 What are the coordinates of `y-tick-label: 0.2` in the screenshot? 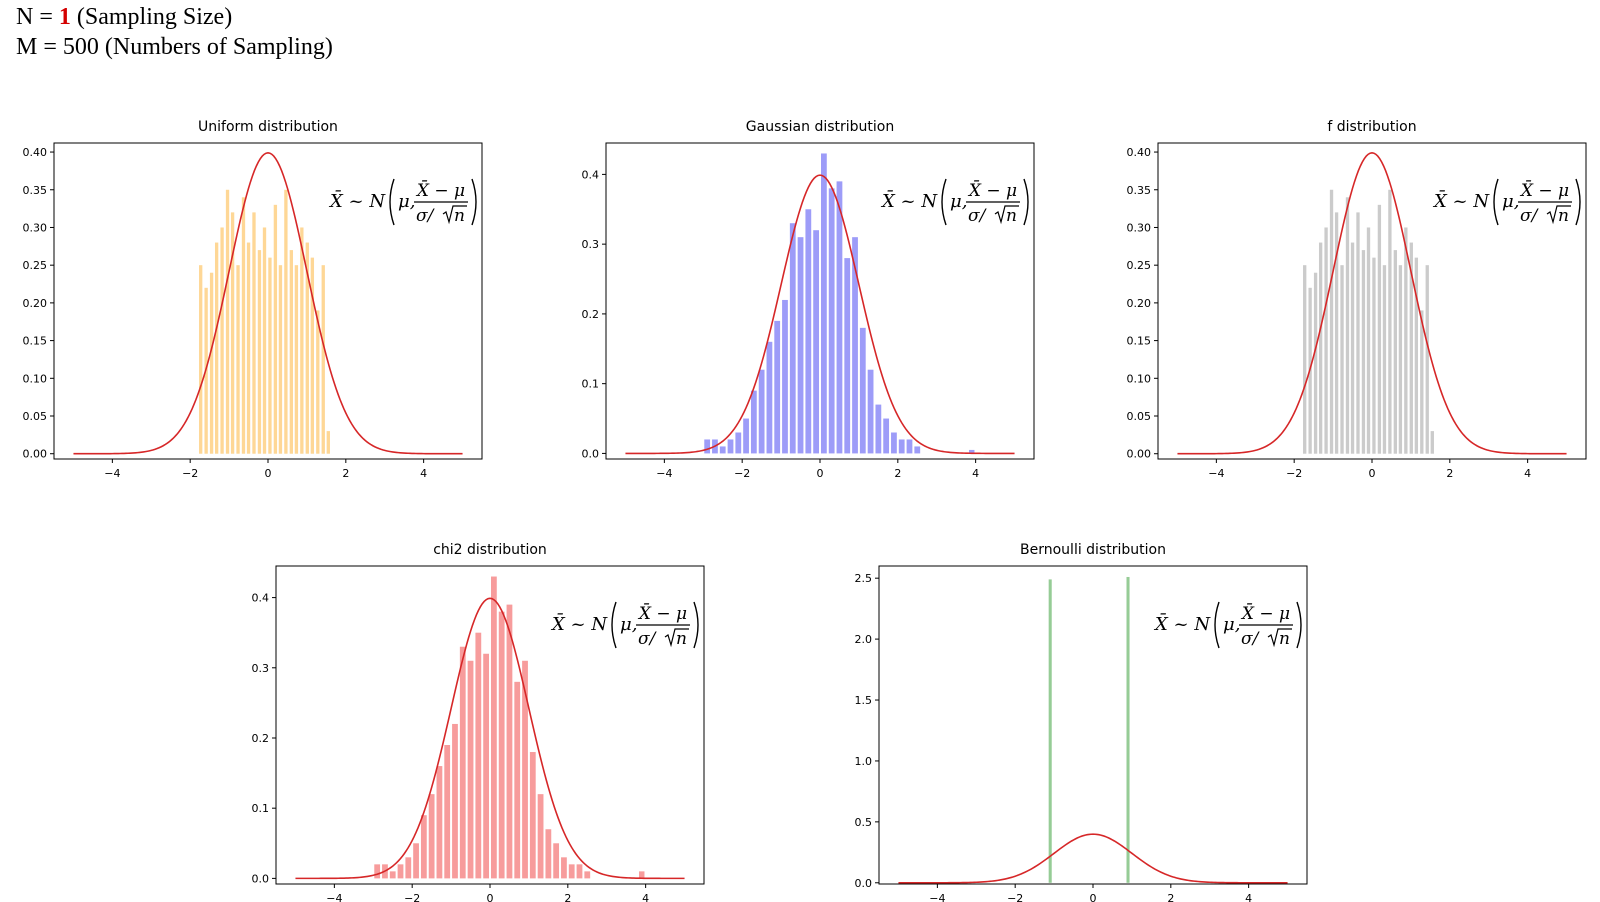 It's located at (261, 738).